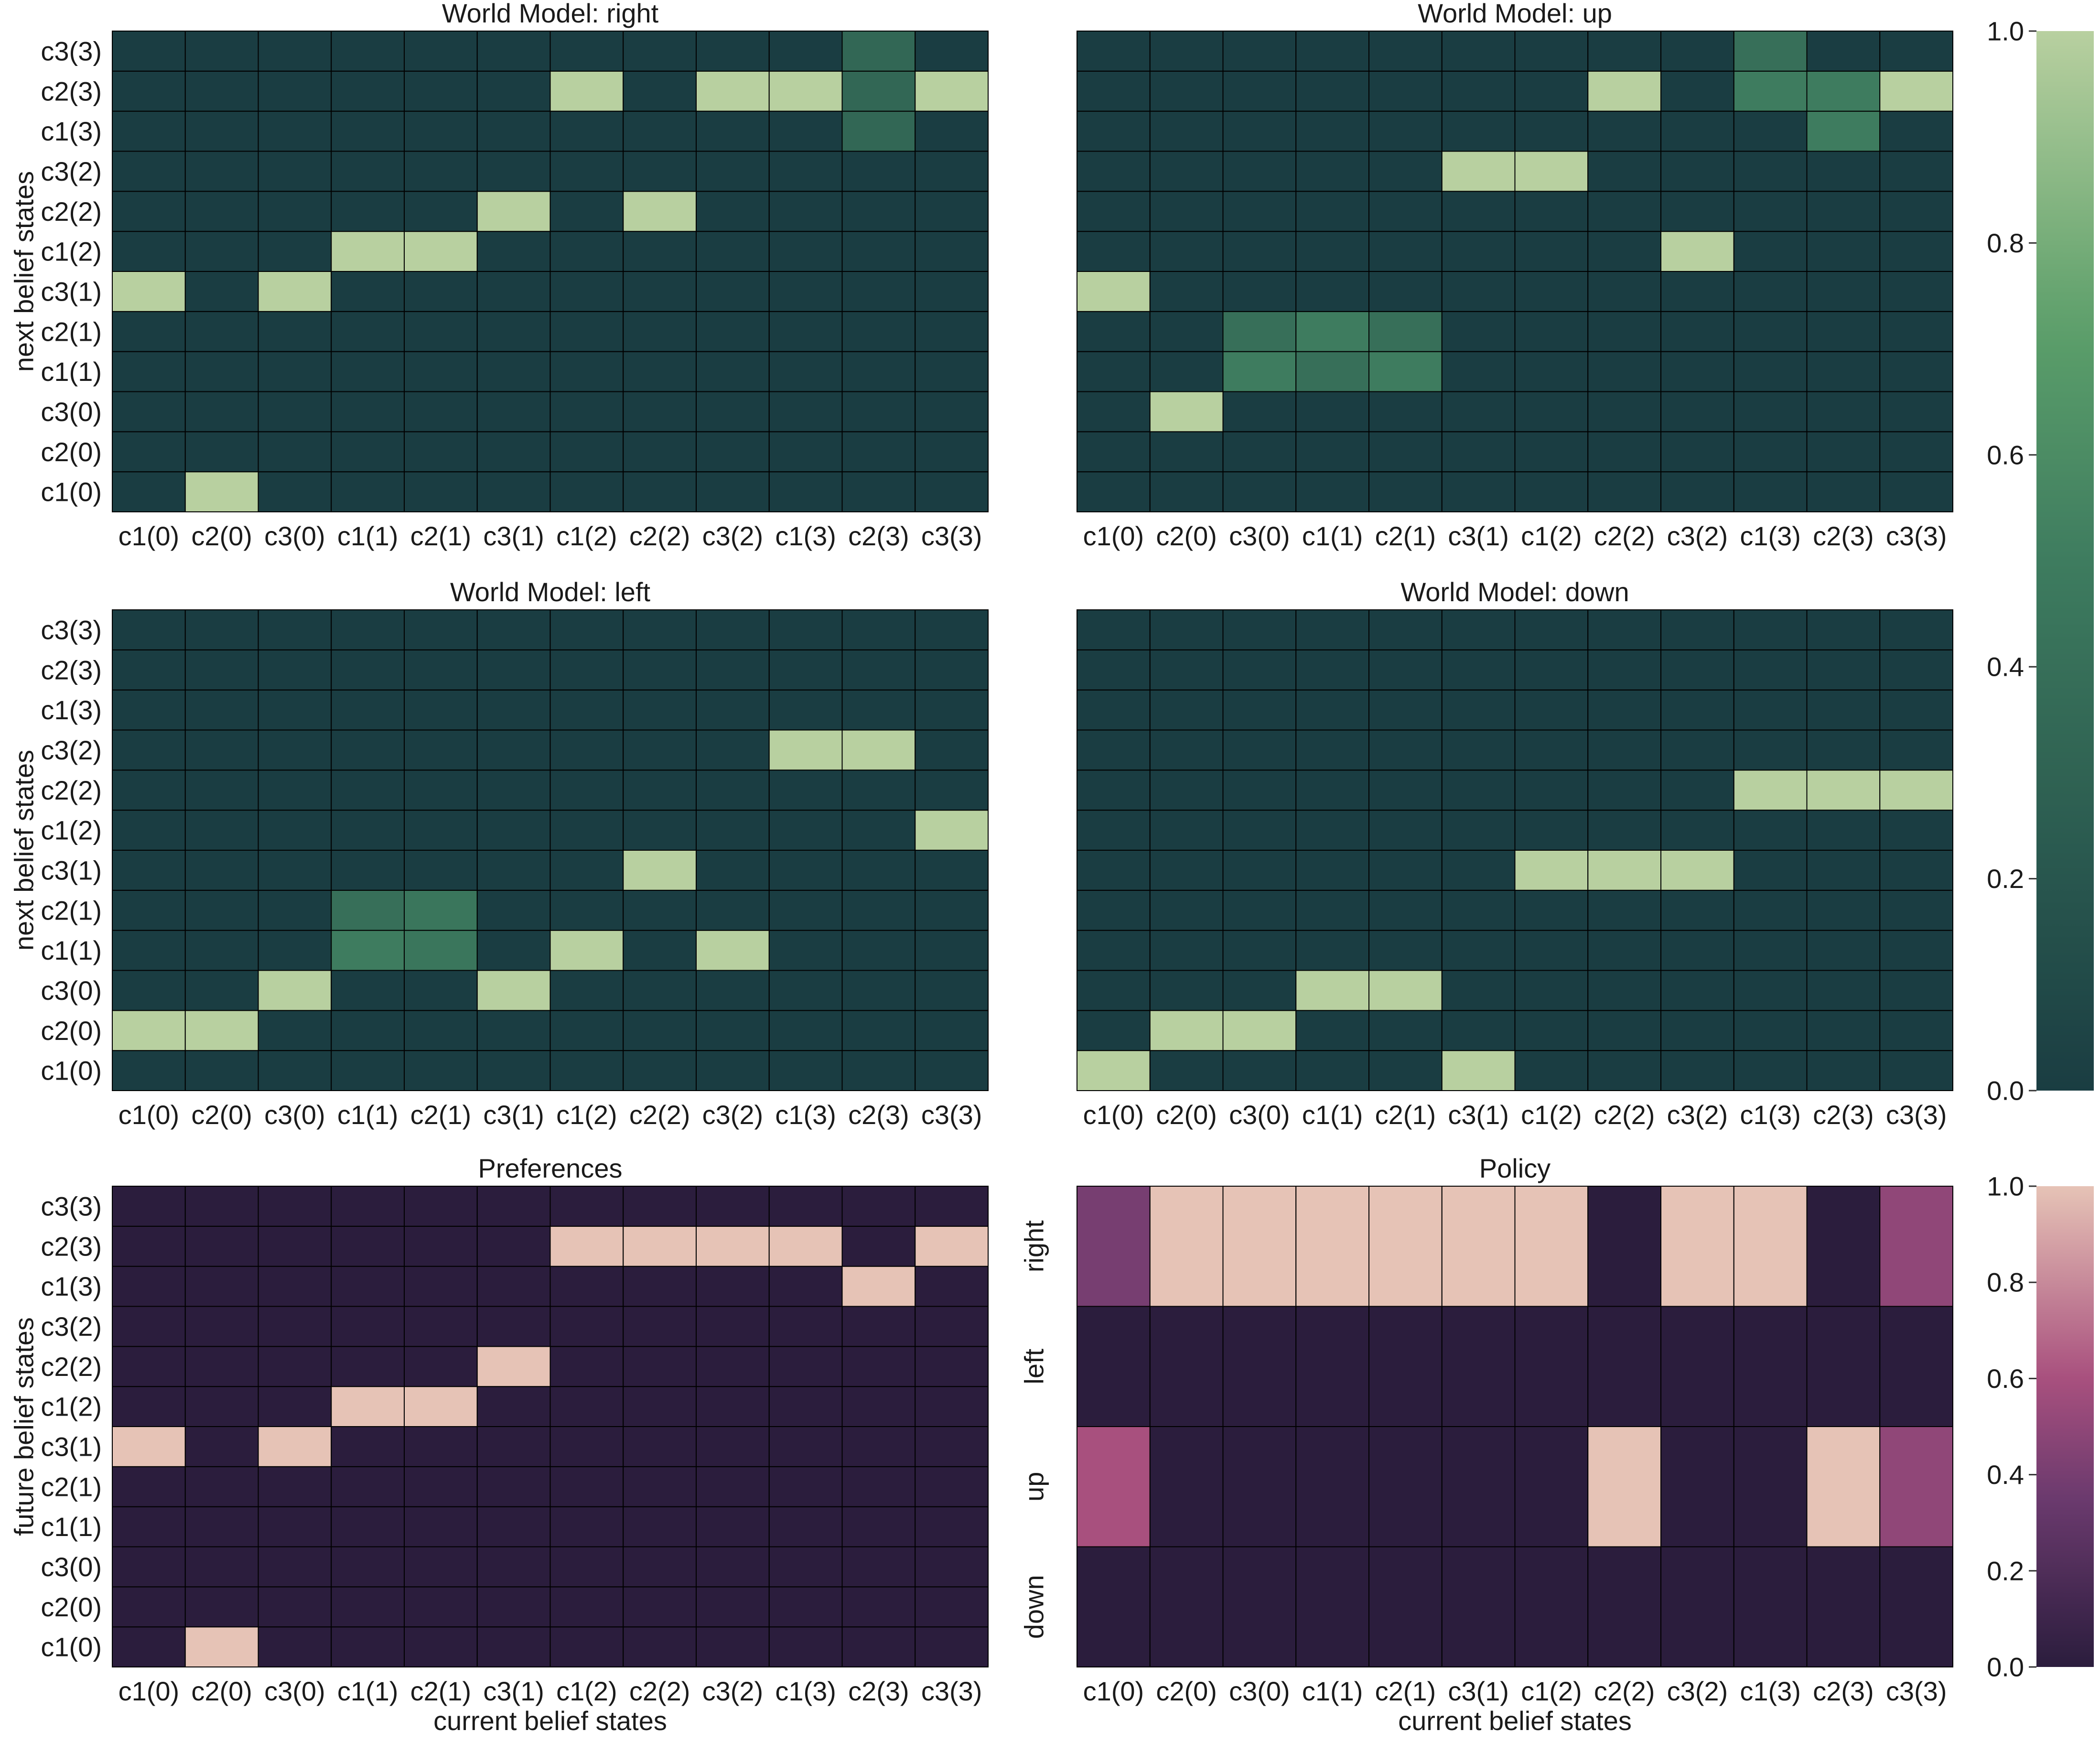 The height and width of the screenshot is (1742, 2100). I want to click on x-tick-label: c3(3), so click(1916, 1115).